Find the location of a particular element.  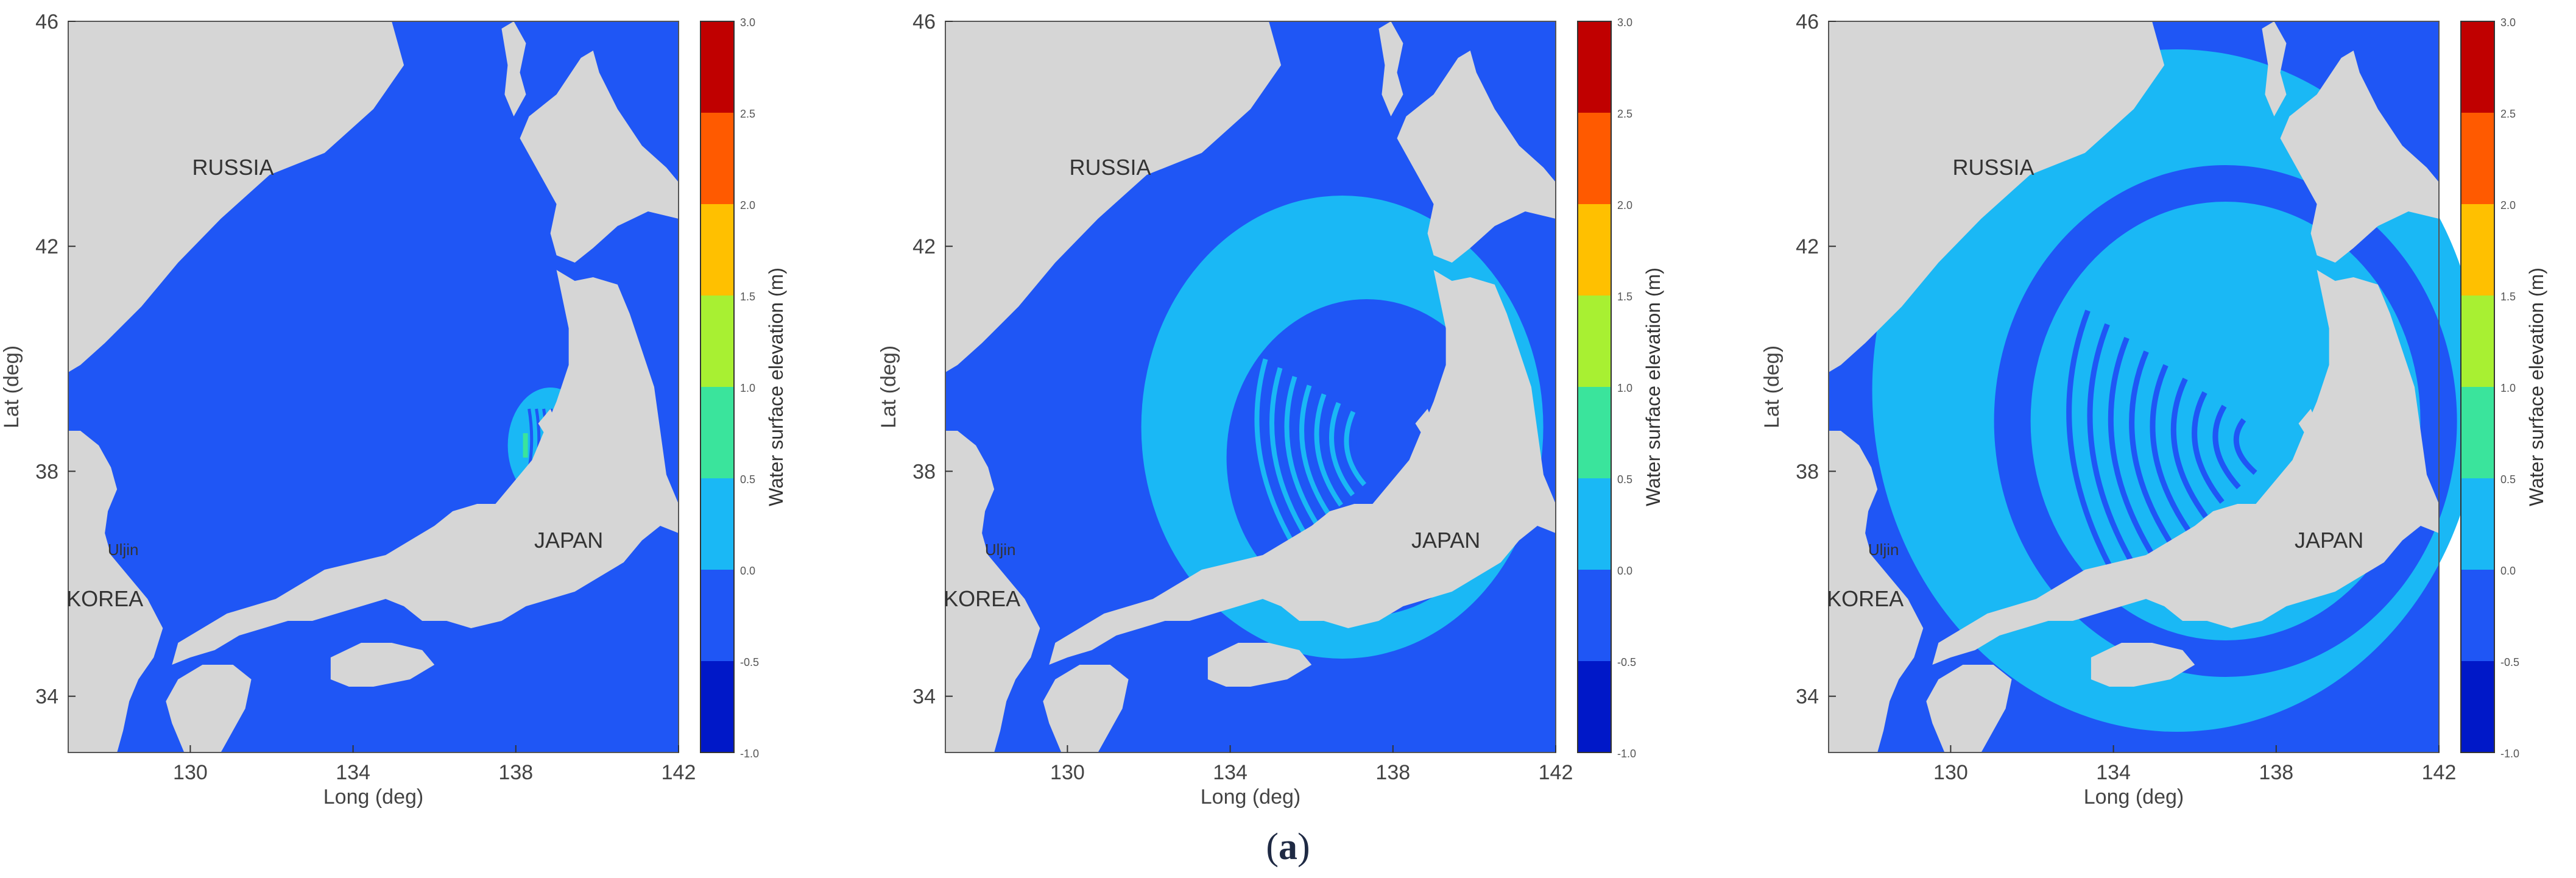

figure-caption-letter: a is located at coordinates (1288, 847).